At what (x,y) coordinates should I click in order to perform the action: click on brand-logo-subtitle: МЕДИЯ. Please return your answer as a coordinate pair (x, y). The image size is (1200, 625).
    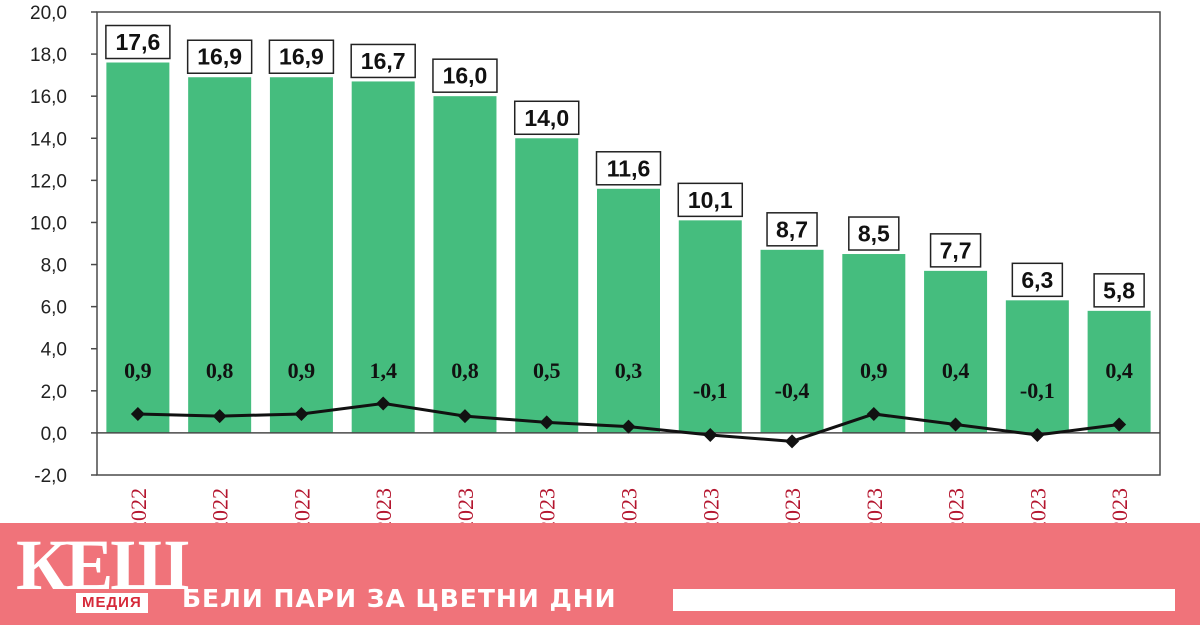
    Looking at the image, I should click on (112, 603).